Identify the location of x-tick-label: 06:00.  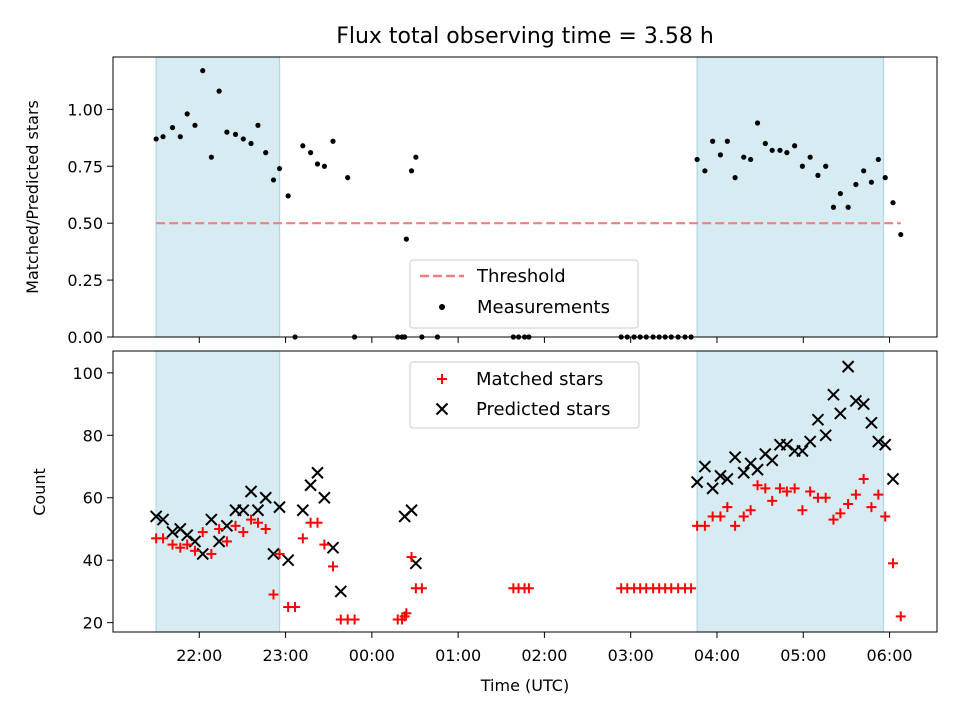
(889, 655).